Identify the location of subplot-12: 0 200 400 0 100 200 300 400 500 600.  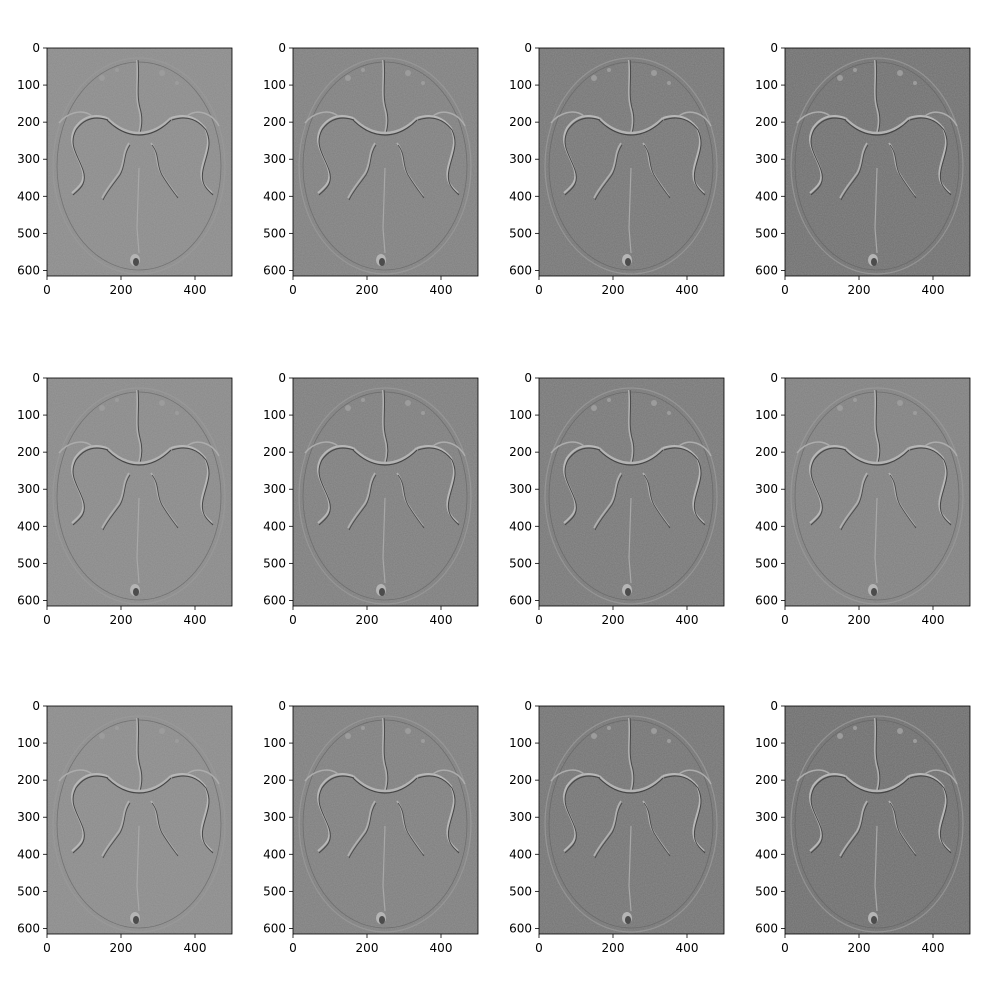
(863, 827).